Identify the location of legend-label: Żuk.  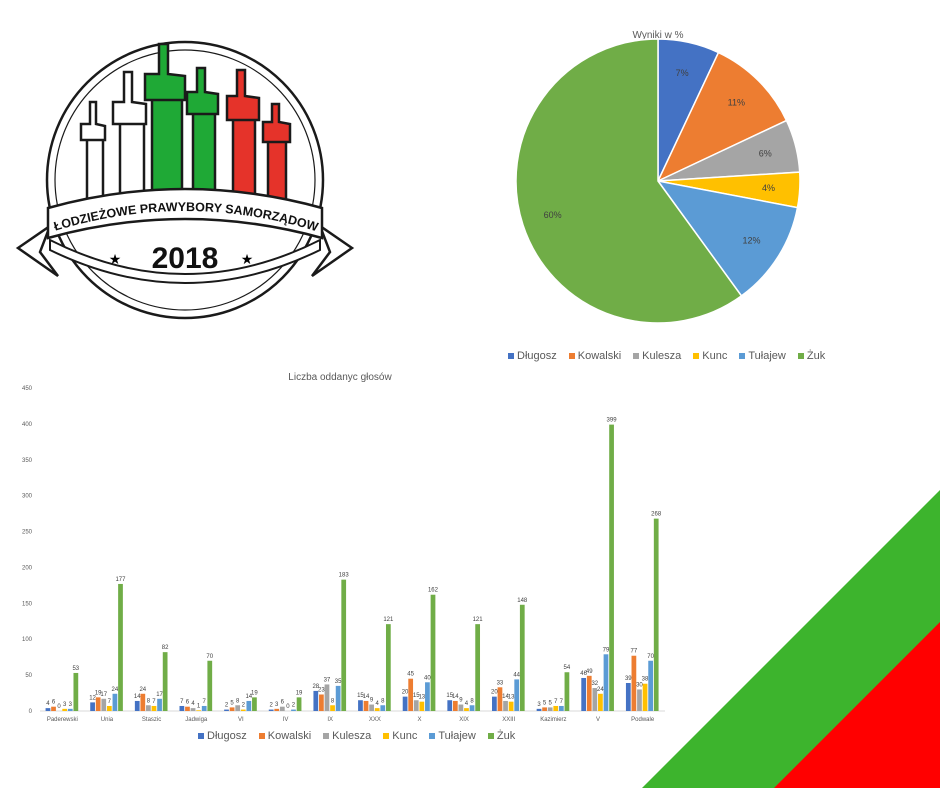
(816, 356).